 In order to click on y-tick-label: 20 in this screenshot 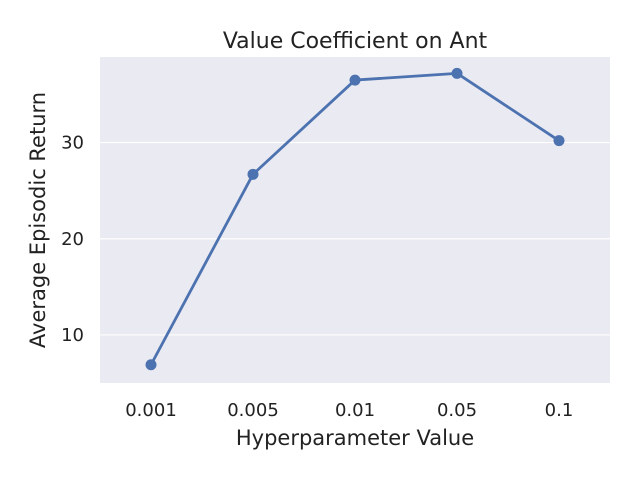, I will do `click(72, 239)`.